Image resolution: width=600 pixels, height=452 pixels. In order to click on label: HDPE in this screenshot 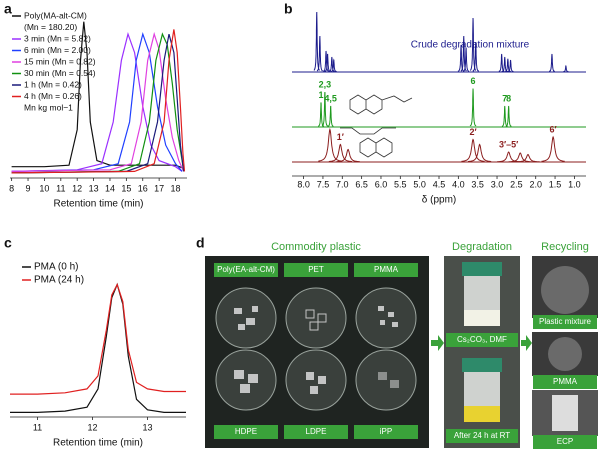, I will do `click(246, 431)`.